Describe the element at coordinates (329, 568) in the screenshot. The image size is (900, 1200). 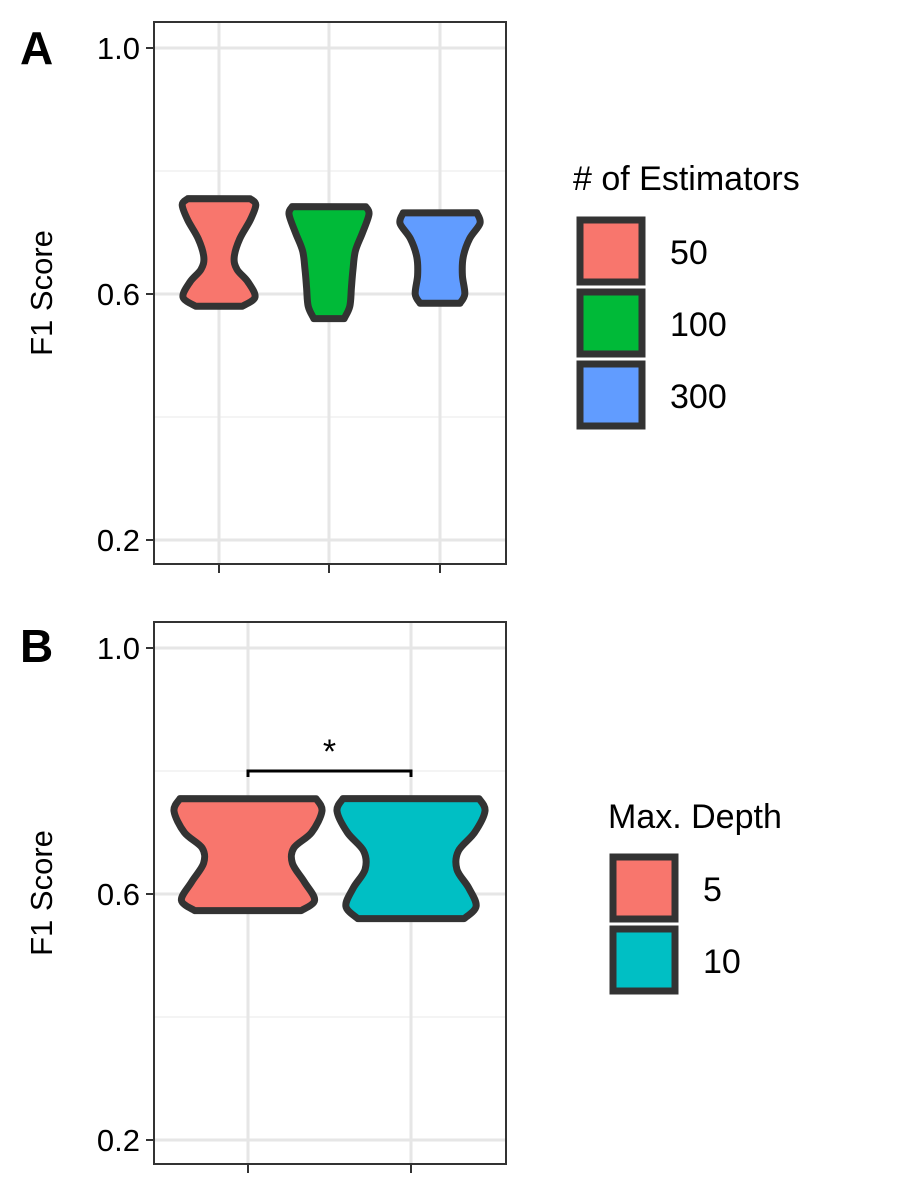
I see `panel-a-x-ticks` at that location.